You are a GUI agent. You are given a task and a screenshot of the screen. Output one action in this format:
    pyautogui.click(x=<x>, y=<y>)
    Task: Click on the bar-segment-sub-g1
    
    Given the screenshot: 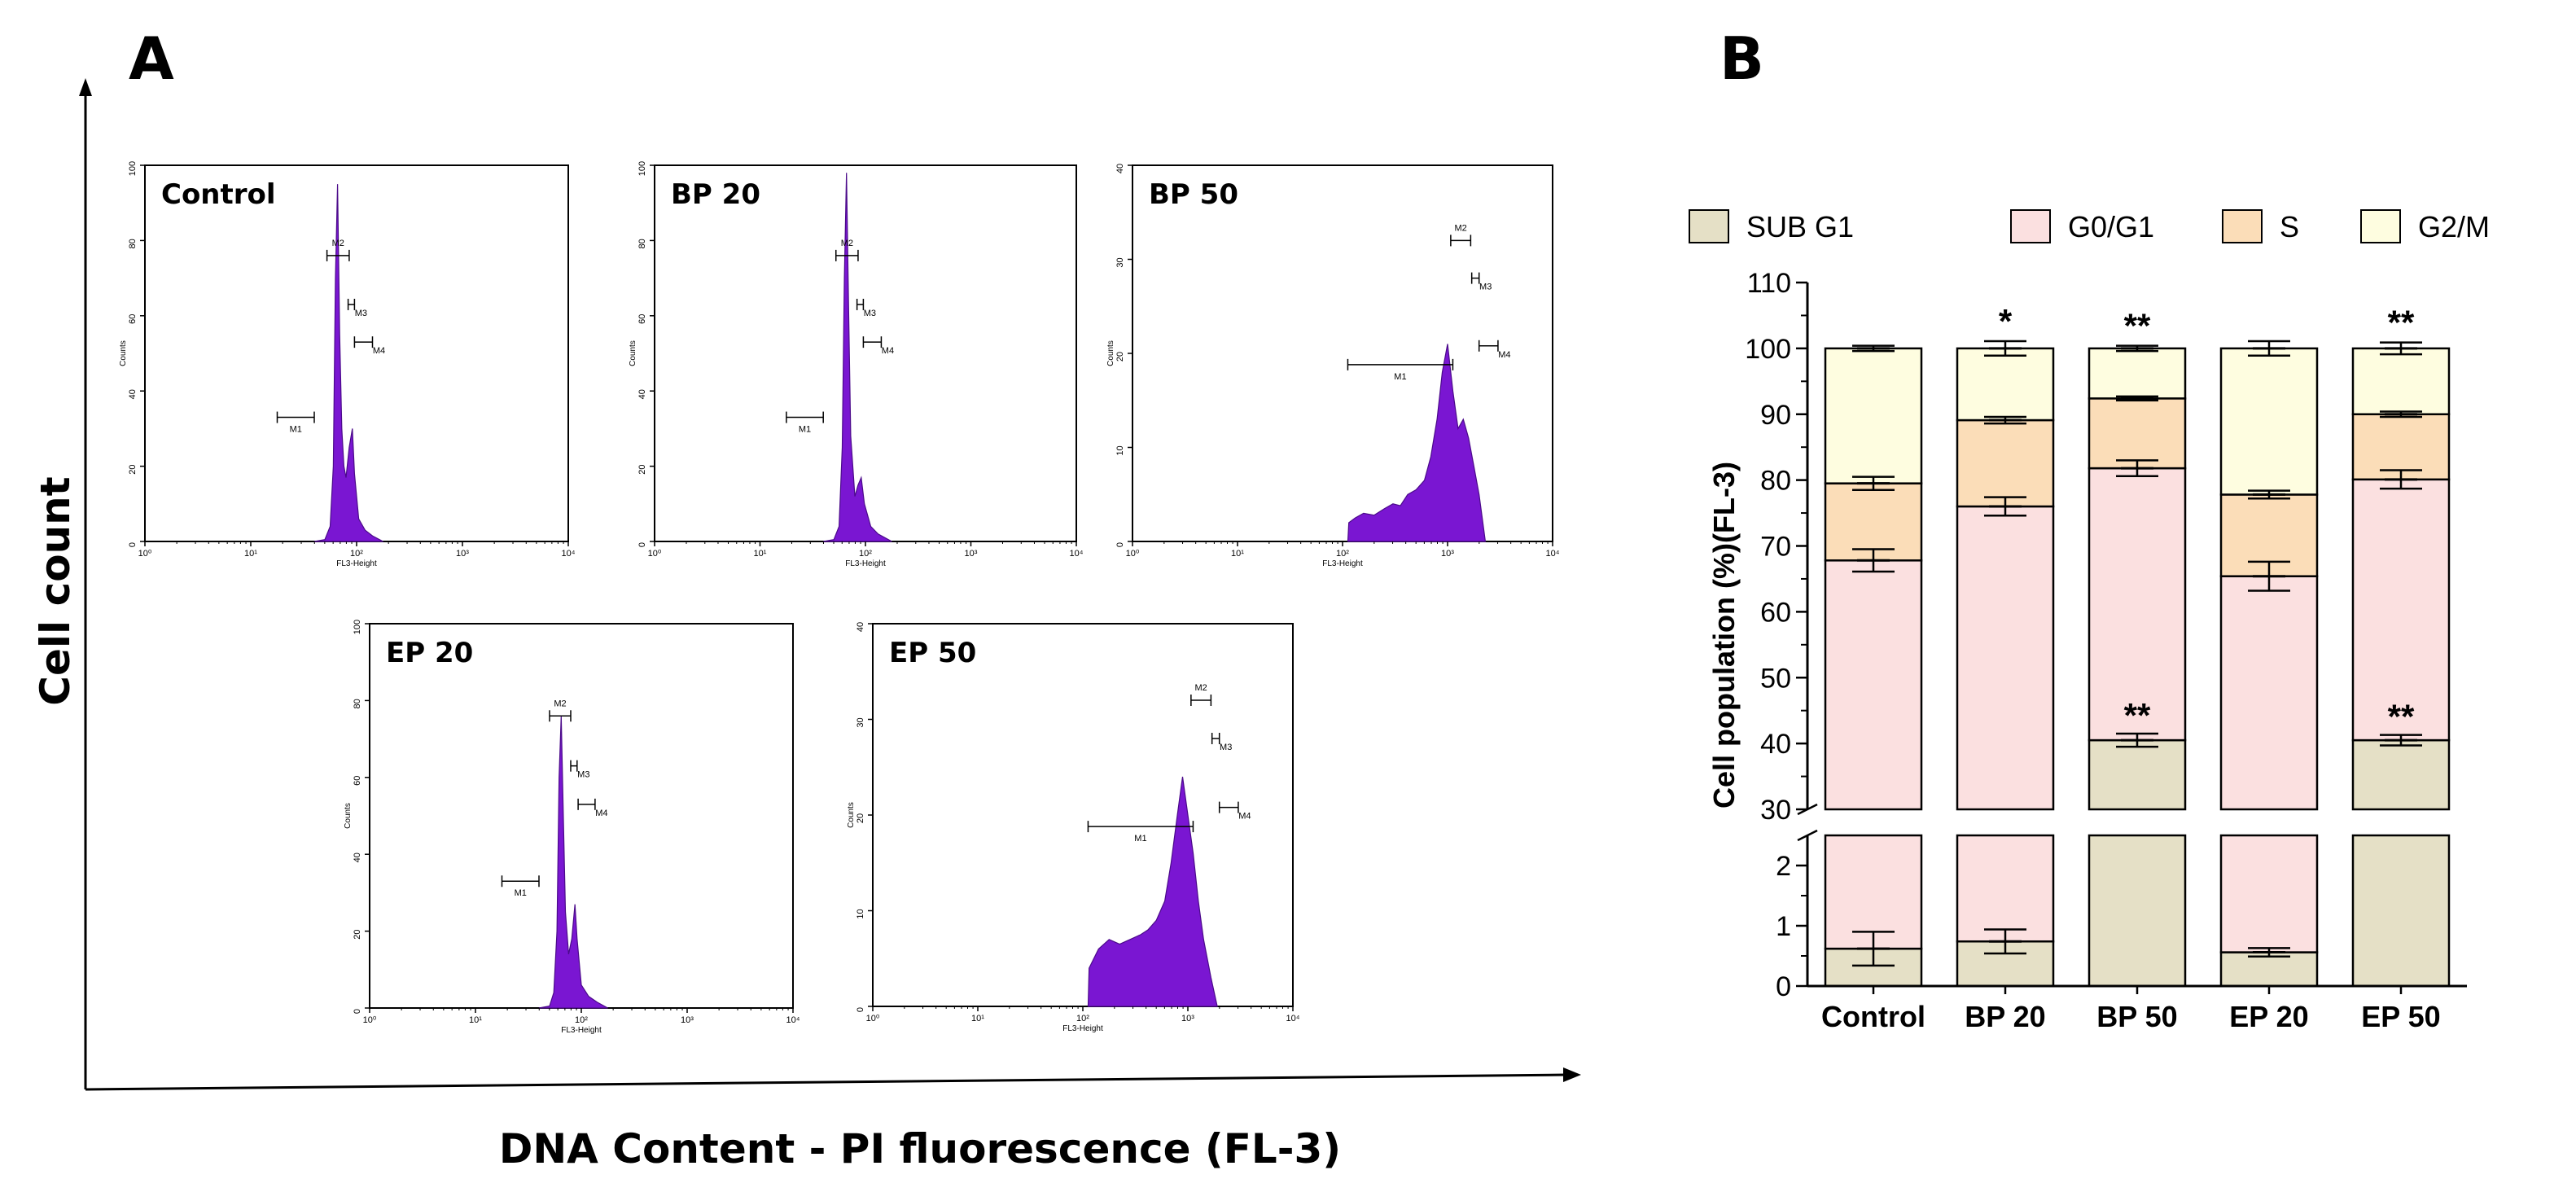 What is the action you would take?
    pyautogui.click(x=2401, y=775)
    